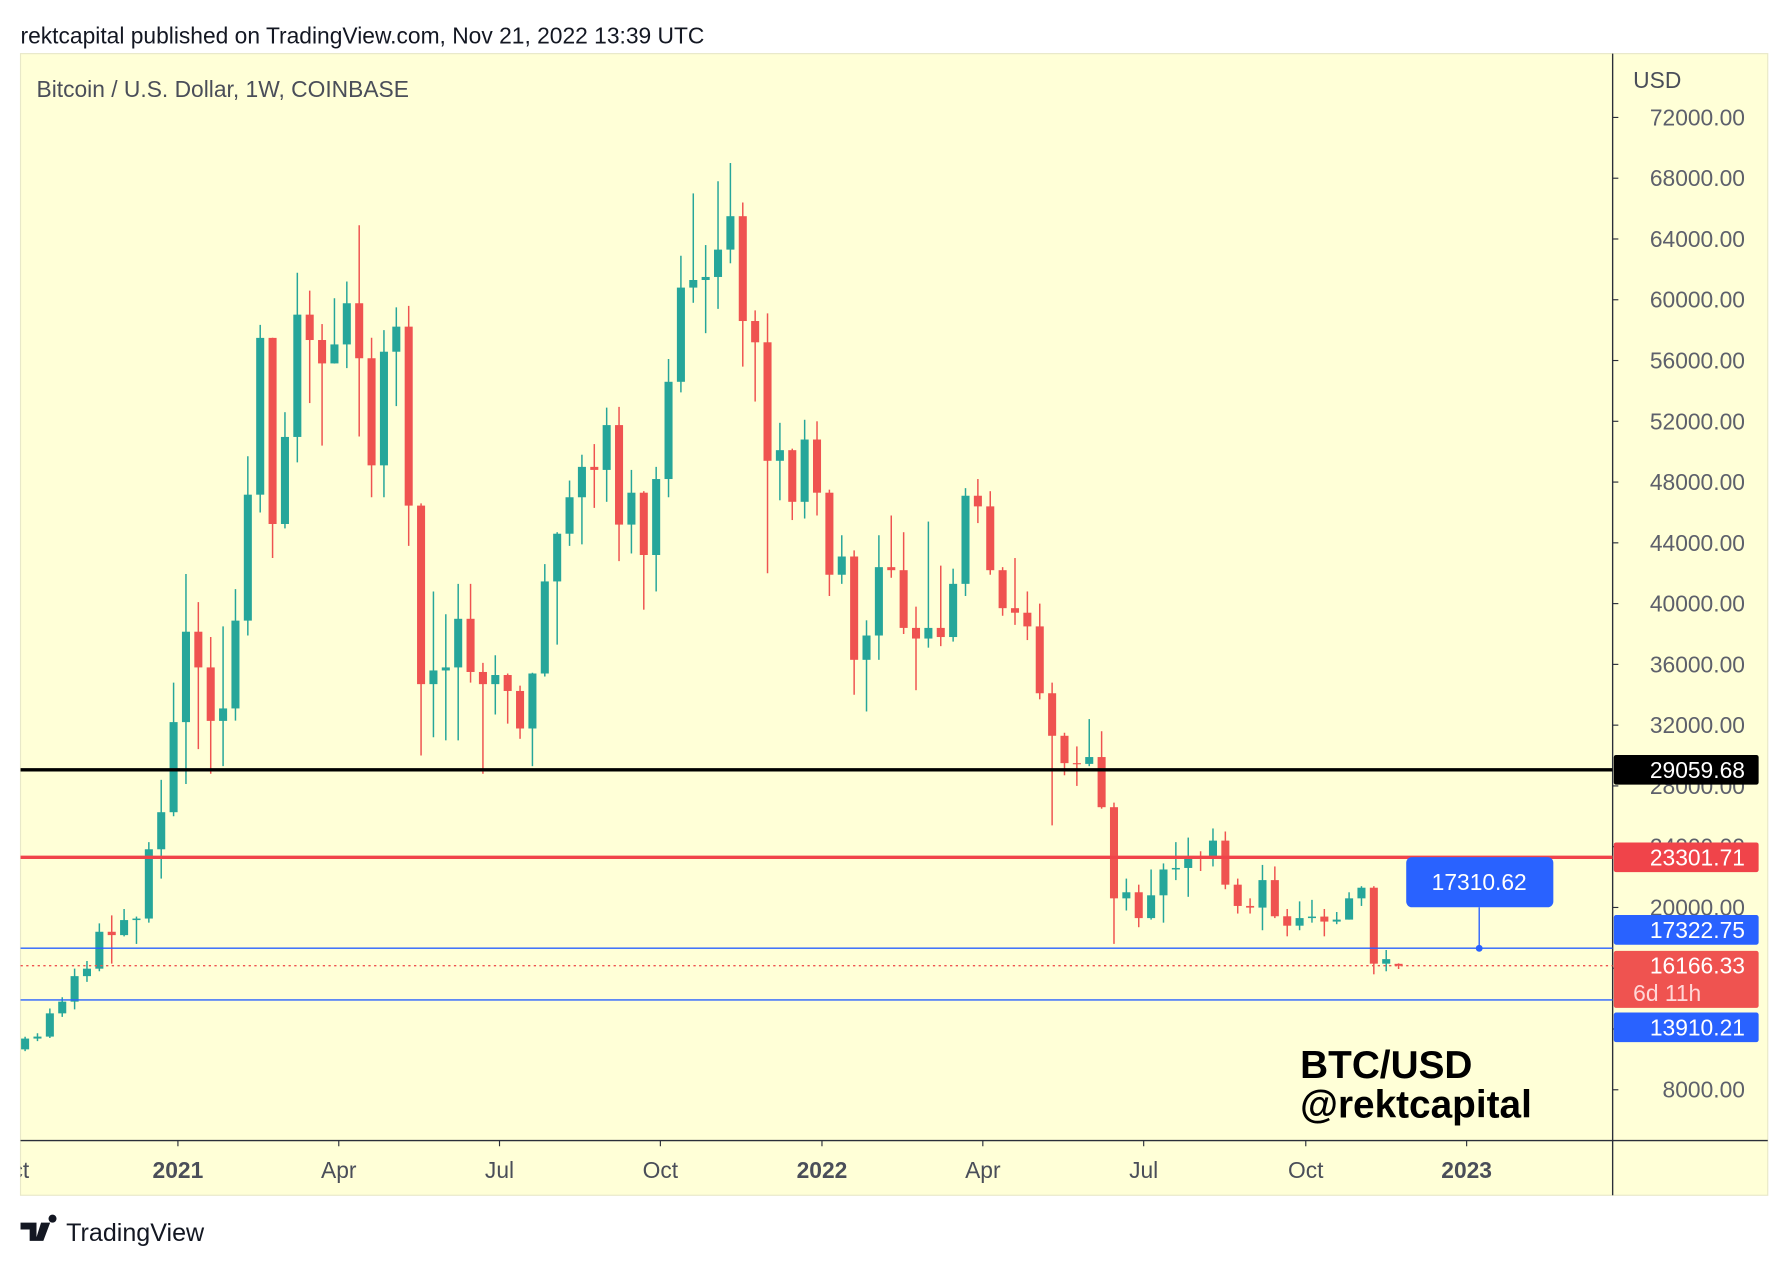 Image resolution: width=1786 pixels, height=1271 pixels. Describe the element at coordinates (1697, 239) in the screenshot. I see `y-tick-label: 64000.00` at that location.